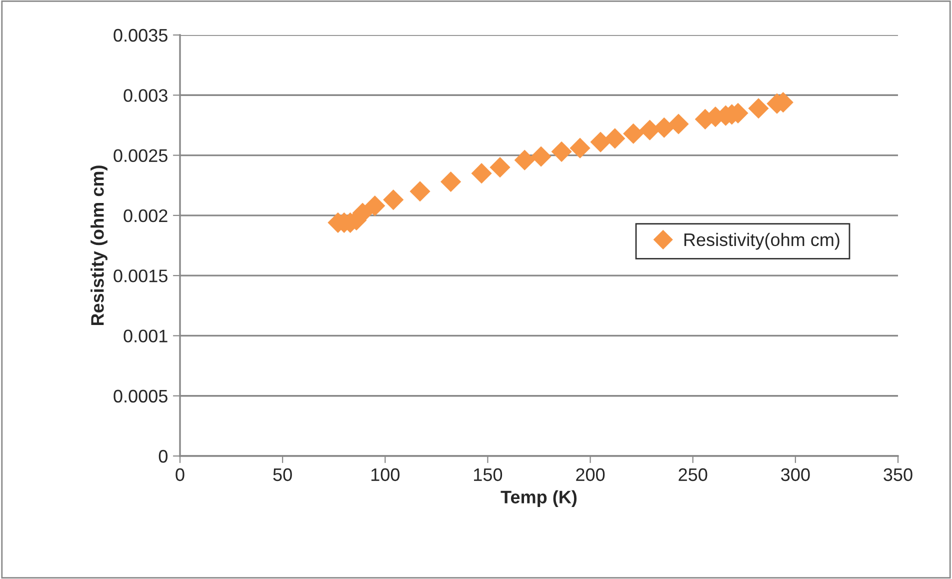 This screenshot has height=579, width=952. I want to click on y-axis-title: Resistity (ohm cm), so click(99, 246).